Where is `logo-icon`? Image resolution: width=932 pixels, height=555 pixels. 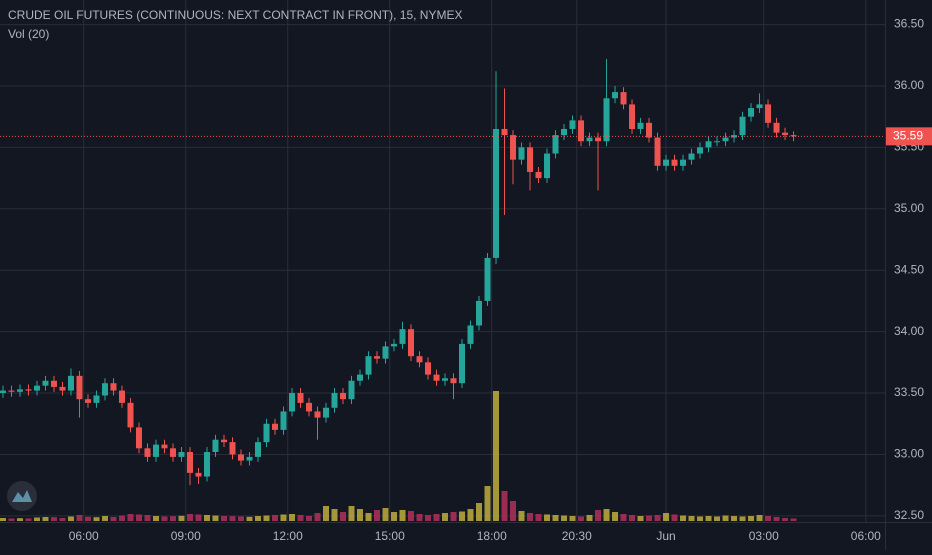 logo-icon is located at coordinates (22, 496).